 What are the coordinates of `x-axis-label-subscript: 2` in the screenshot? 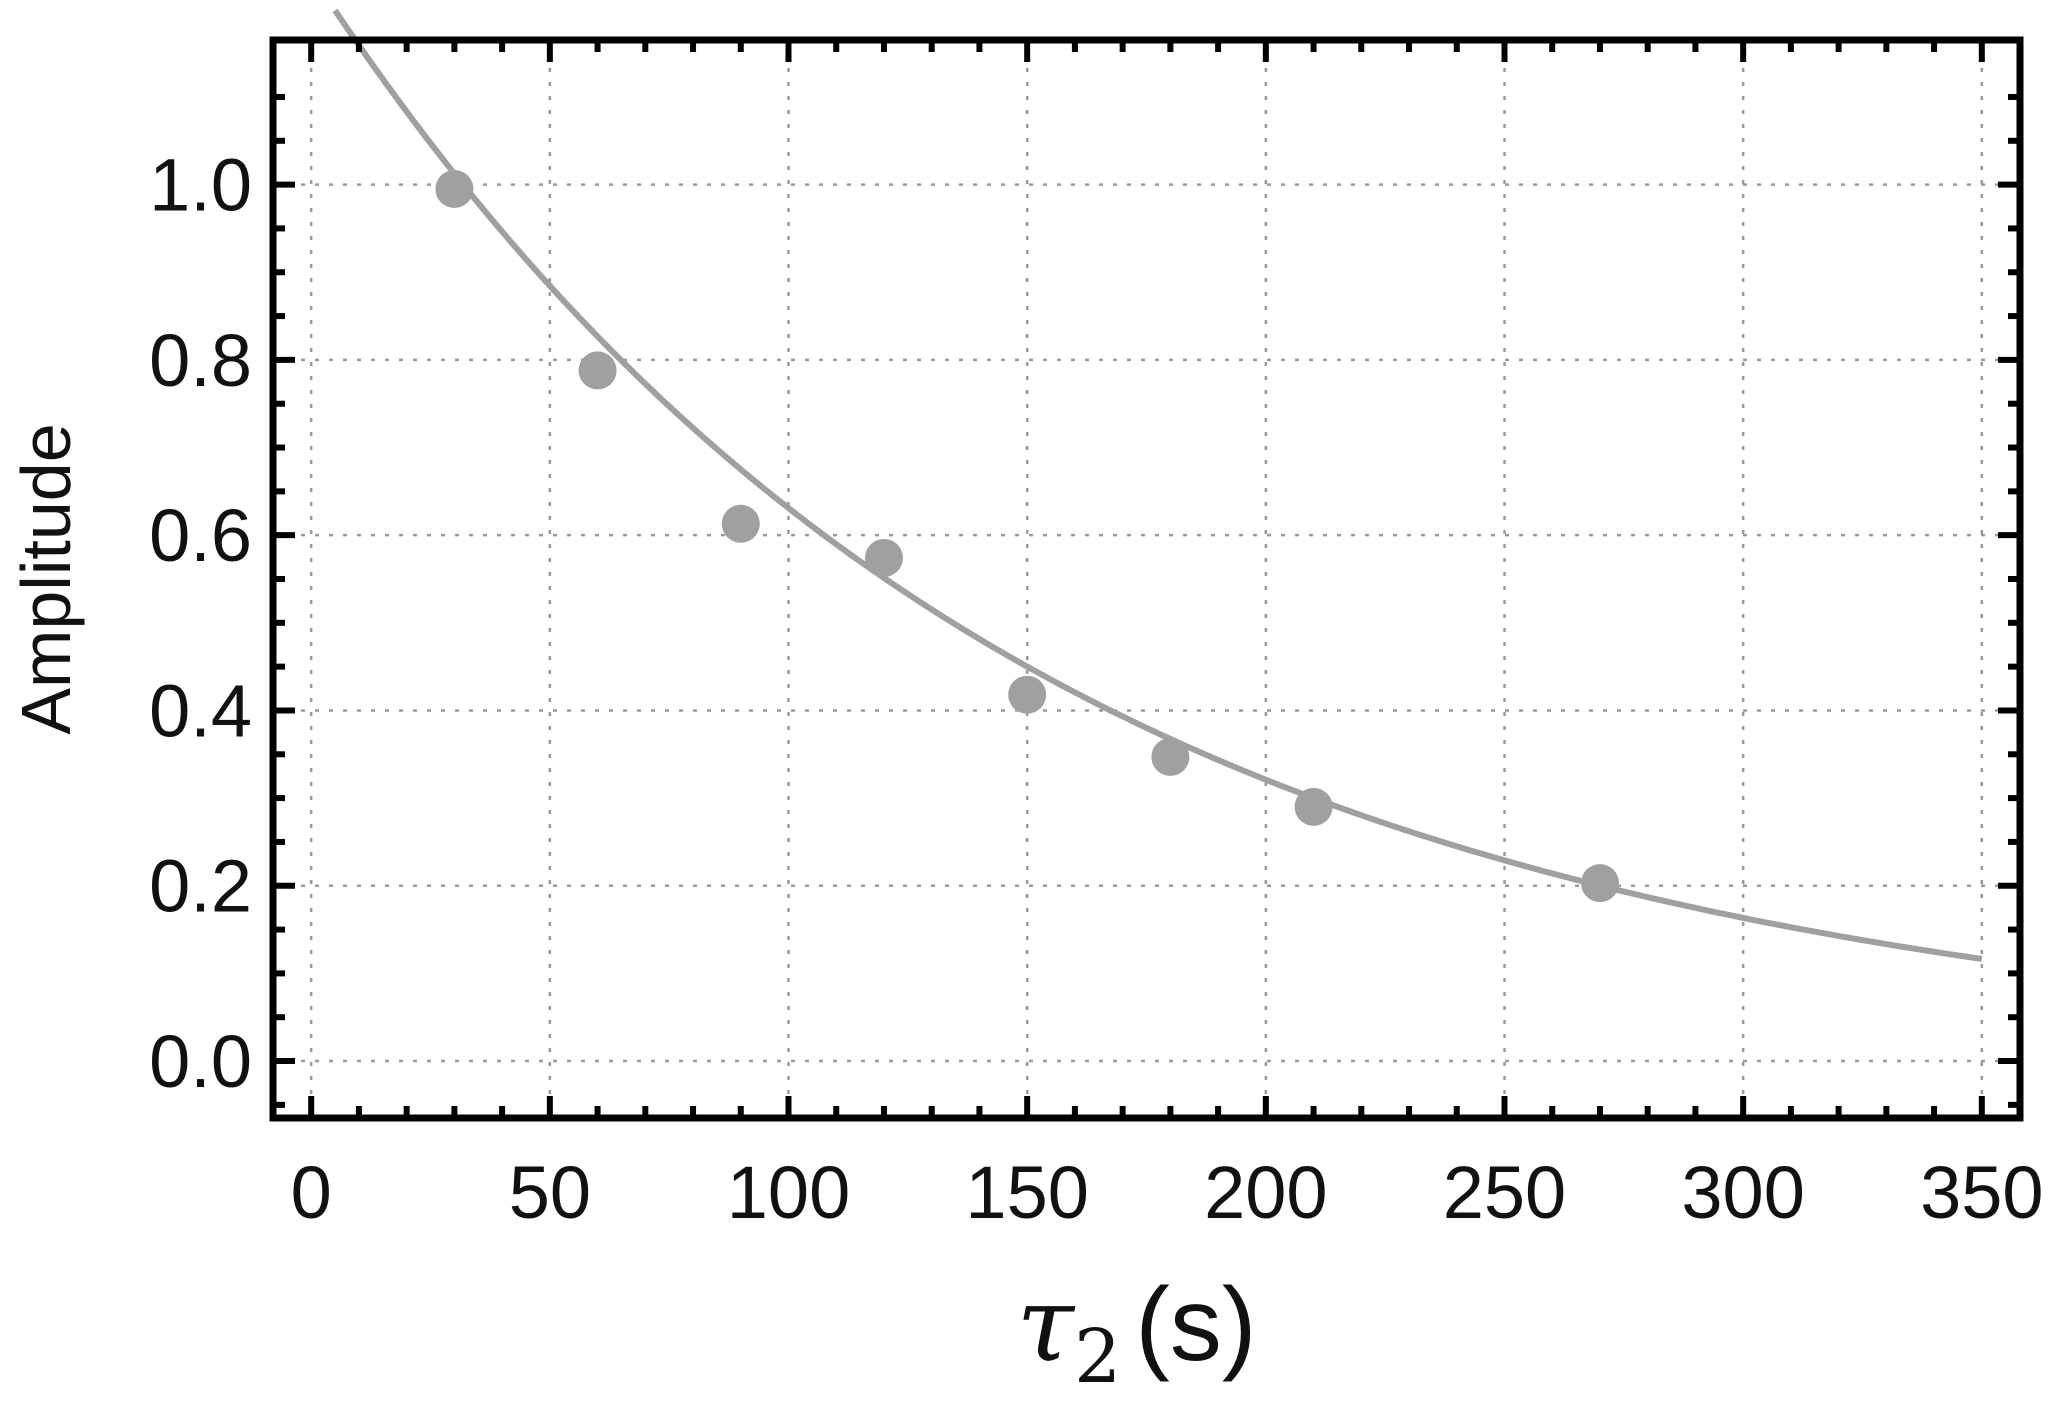 It's located at (1097, 1357).